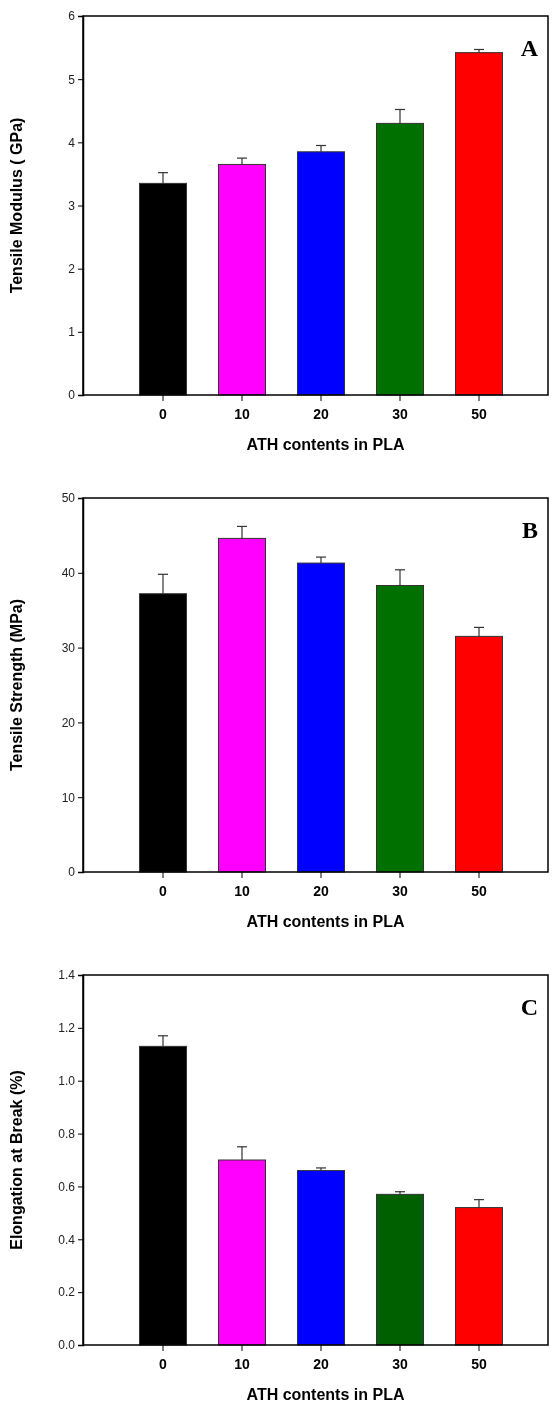  I want to click on y-tick-label: 0.2, so click(67, 1292).